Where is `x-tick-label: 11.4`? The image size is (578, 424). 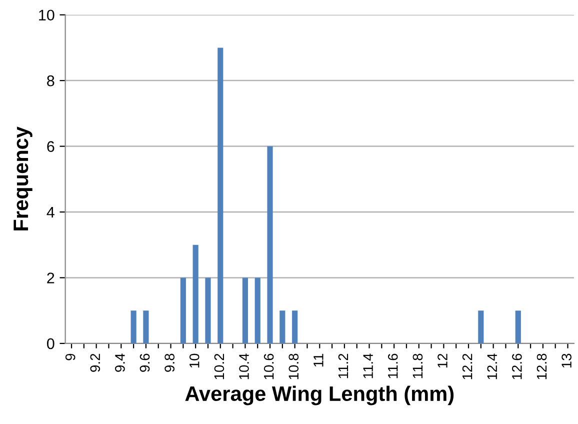 x-tick-label: 11.4 is located at coordinates (368, 366).